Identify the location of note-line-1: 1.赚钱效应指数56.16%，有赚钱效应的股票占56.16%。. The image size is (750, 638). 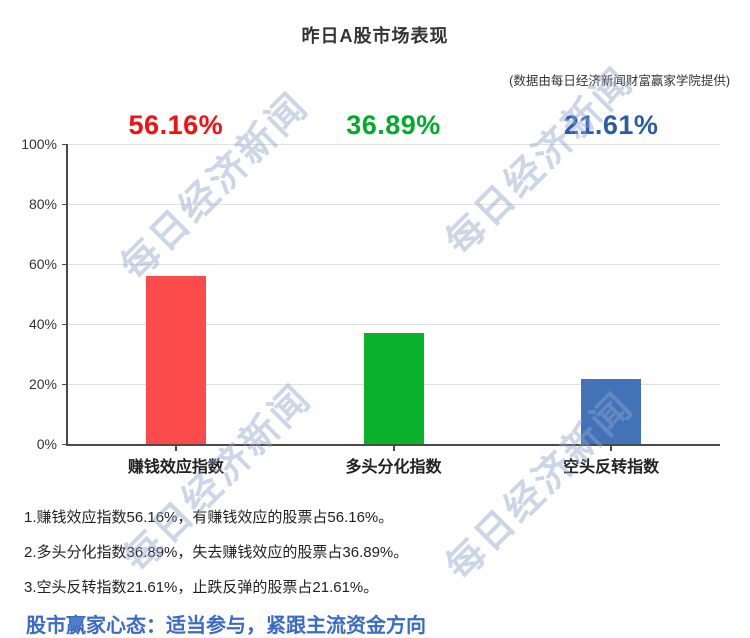
(209, 517).